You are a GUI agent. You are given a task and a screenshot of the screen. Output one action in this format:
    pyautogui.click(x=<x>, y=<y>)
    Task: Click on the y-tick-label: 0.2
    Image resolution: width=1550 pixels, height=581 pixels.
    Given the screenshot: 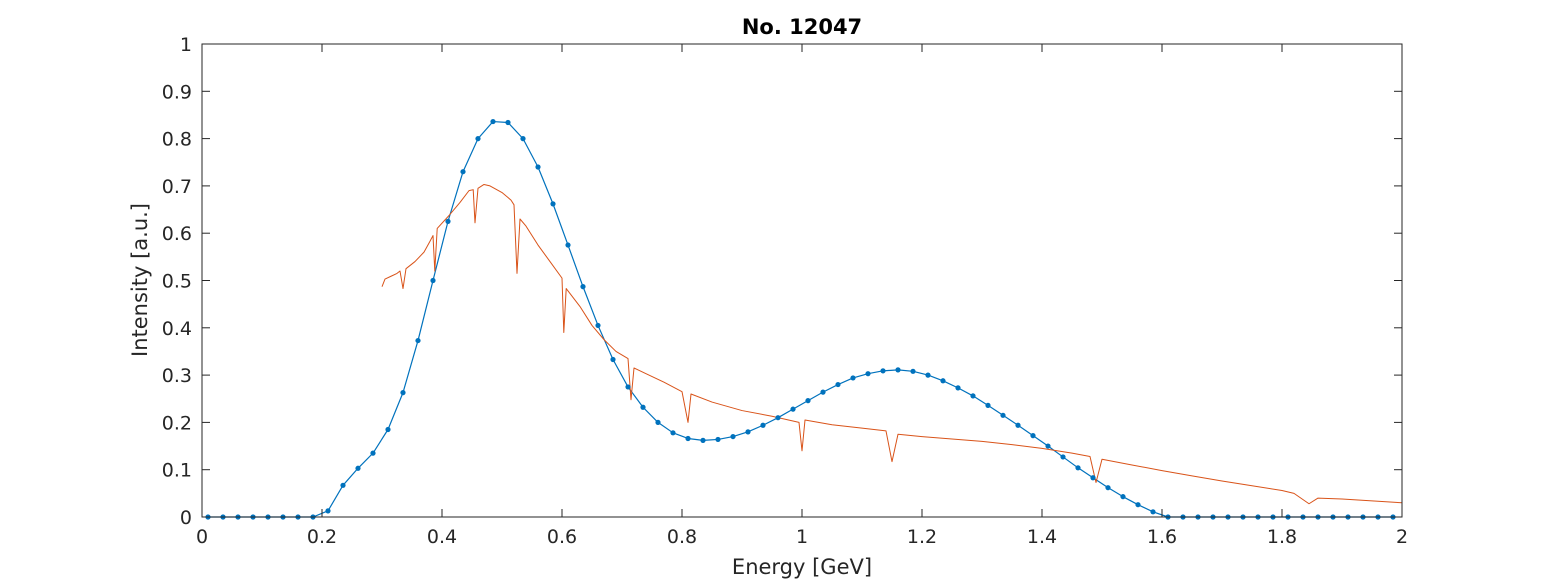 What is the action you would take?
    pyautogui.click(x=177, y=423)
    